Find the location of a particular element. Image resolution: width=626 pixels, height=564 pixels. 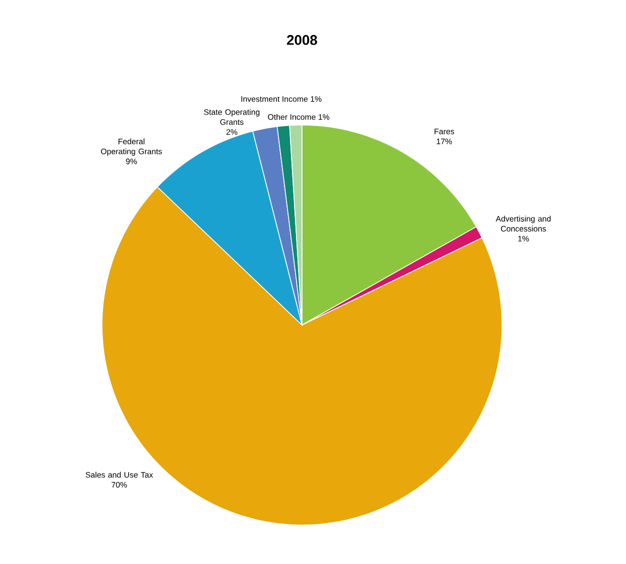

chart-title: 2008 is located at coordinates (302, 40).